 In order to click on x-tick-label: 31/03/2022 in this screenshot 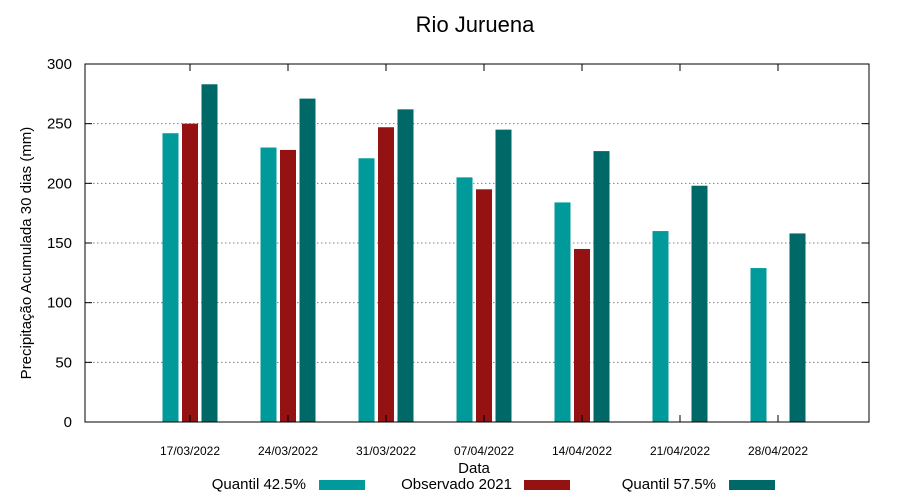, I will do `click(386, 451)`.